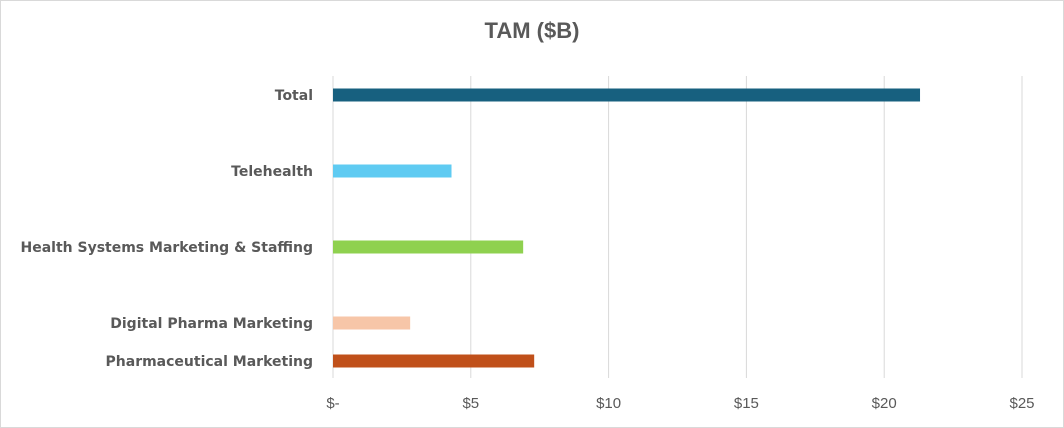 The height and width of the screenshot is (428, 1064). What do you see at coordinates (746, 403) in the screenshot?
I see `x-tick-label: $15` at bounding box center [746, 403].